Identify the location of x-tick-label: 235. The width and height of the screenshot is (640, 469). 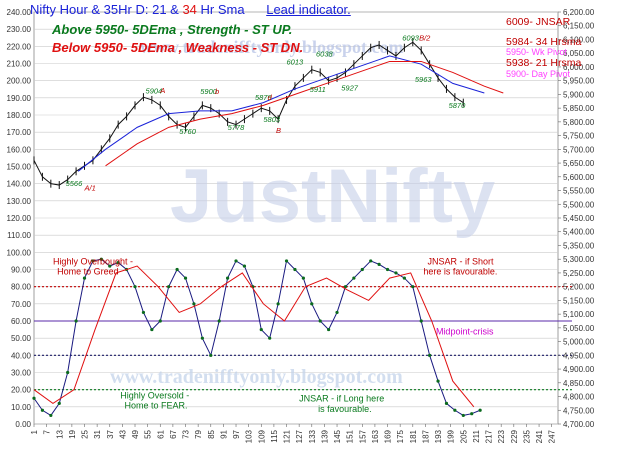
(526, 436).